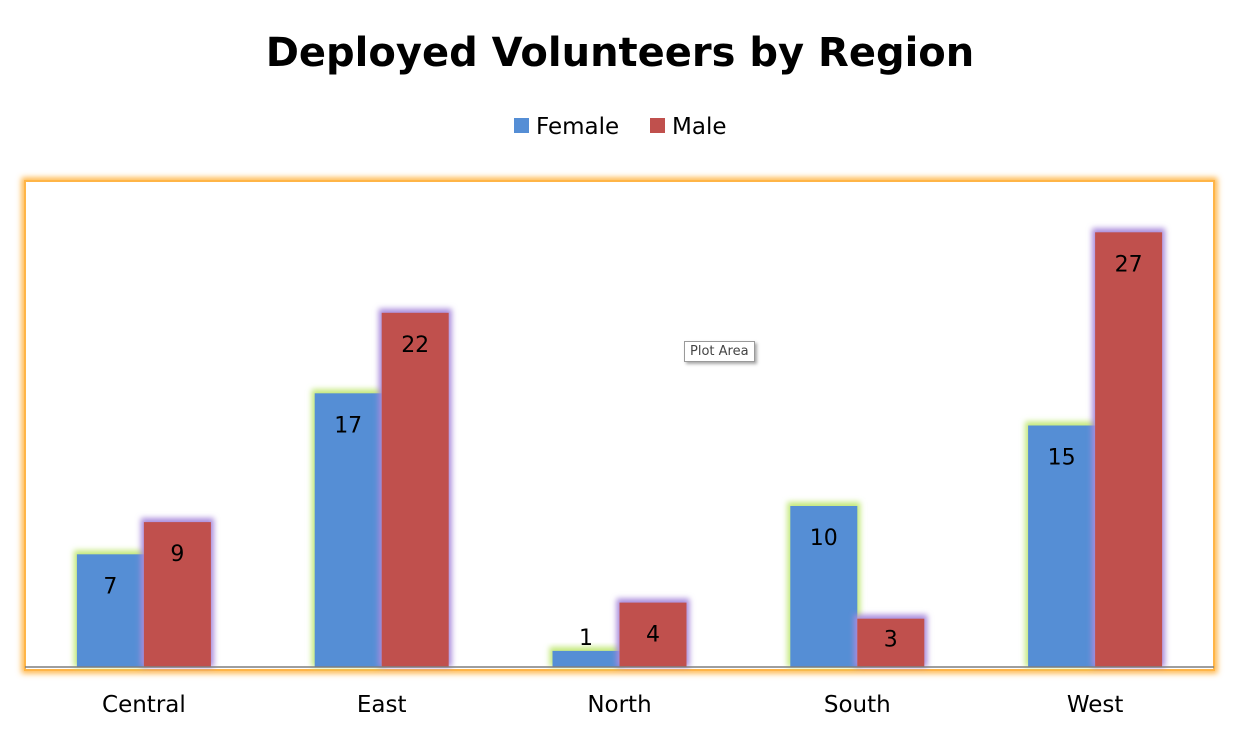 This screenshot has width=1237, height=731. What do you see at coordinates (620, 53) in the screenshot?
I see `chart-title: Deployed Volunteers by Region` at bounding box center [620, 53].